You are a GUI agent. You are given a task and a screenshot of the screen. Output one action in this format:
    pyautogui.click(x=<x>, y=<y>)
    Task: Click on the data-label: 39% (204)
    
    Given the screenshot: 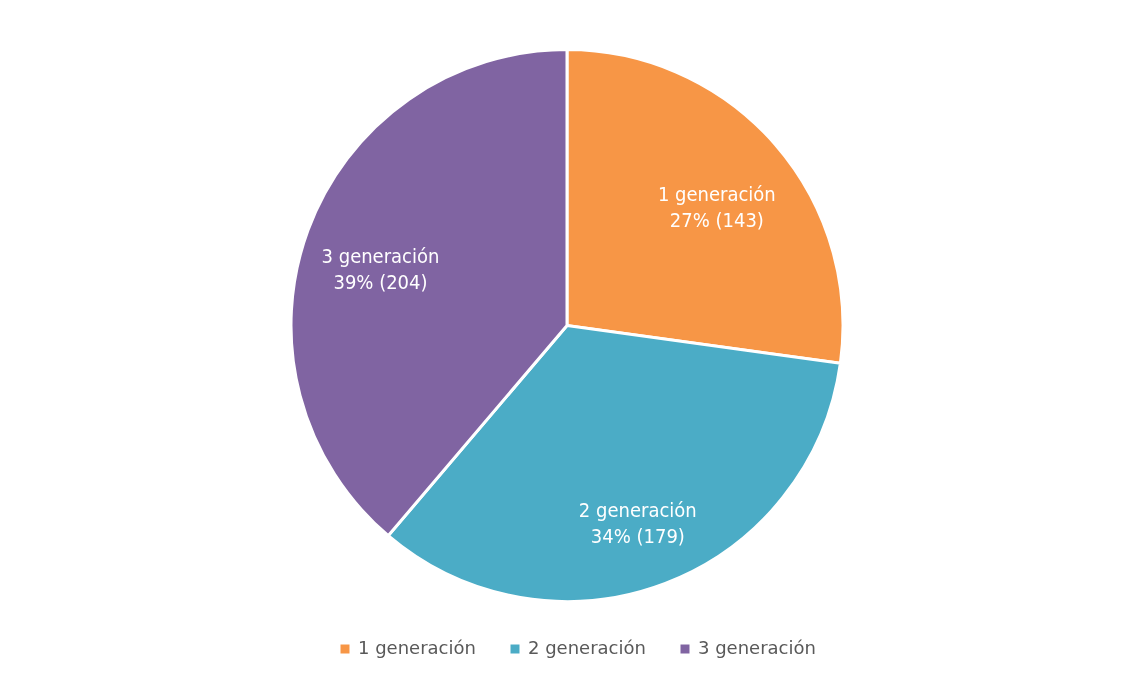 What is the action you would take?
    pyautogui.click(x=380, y=281)
    